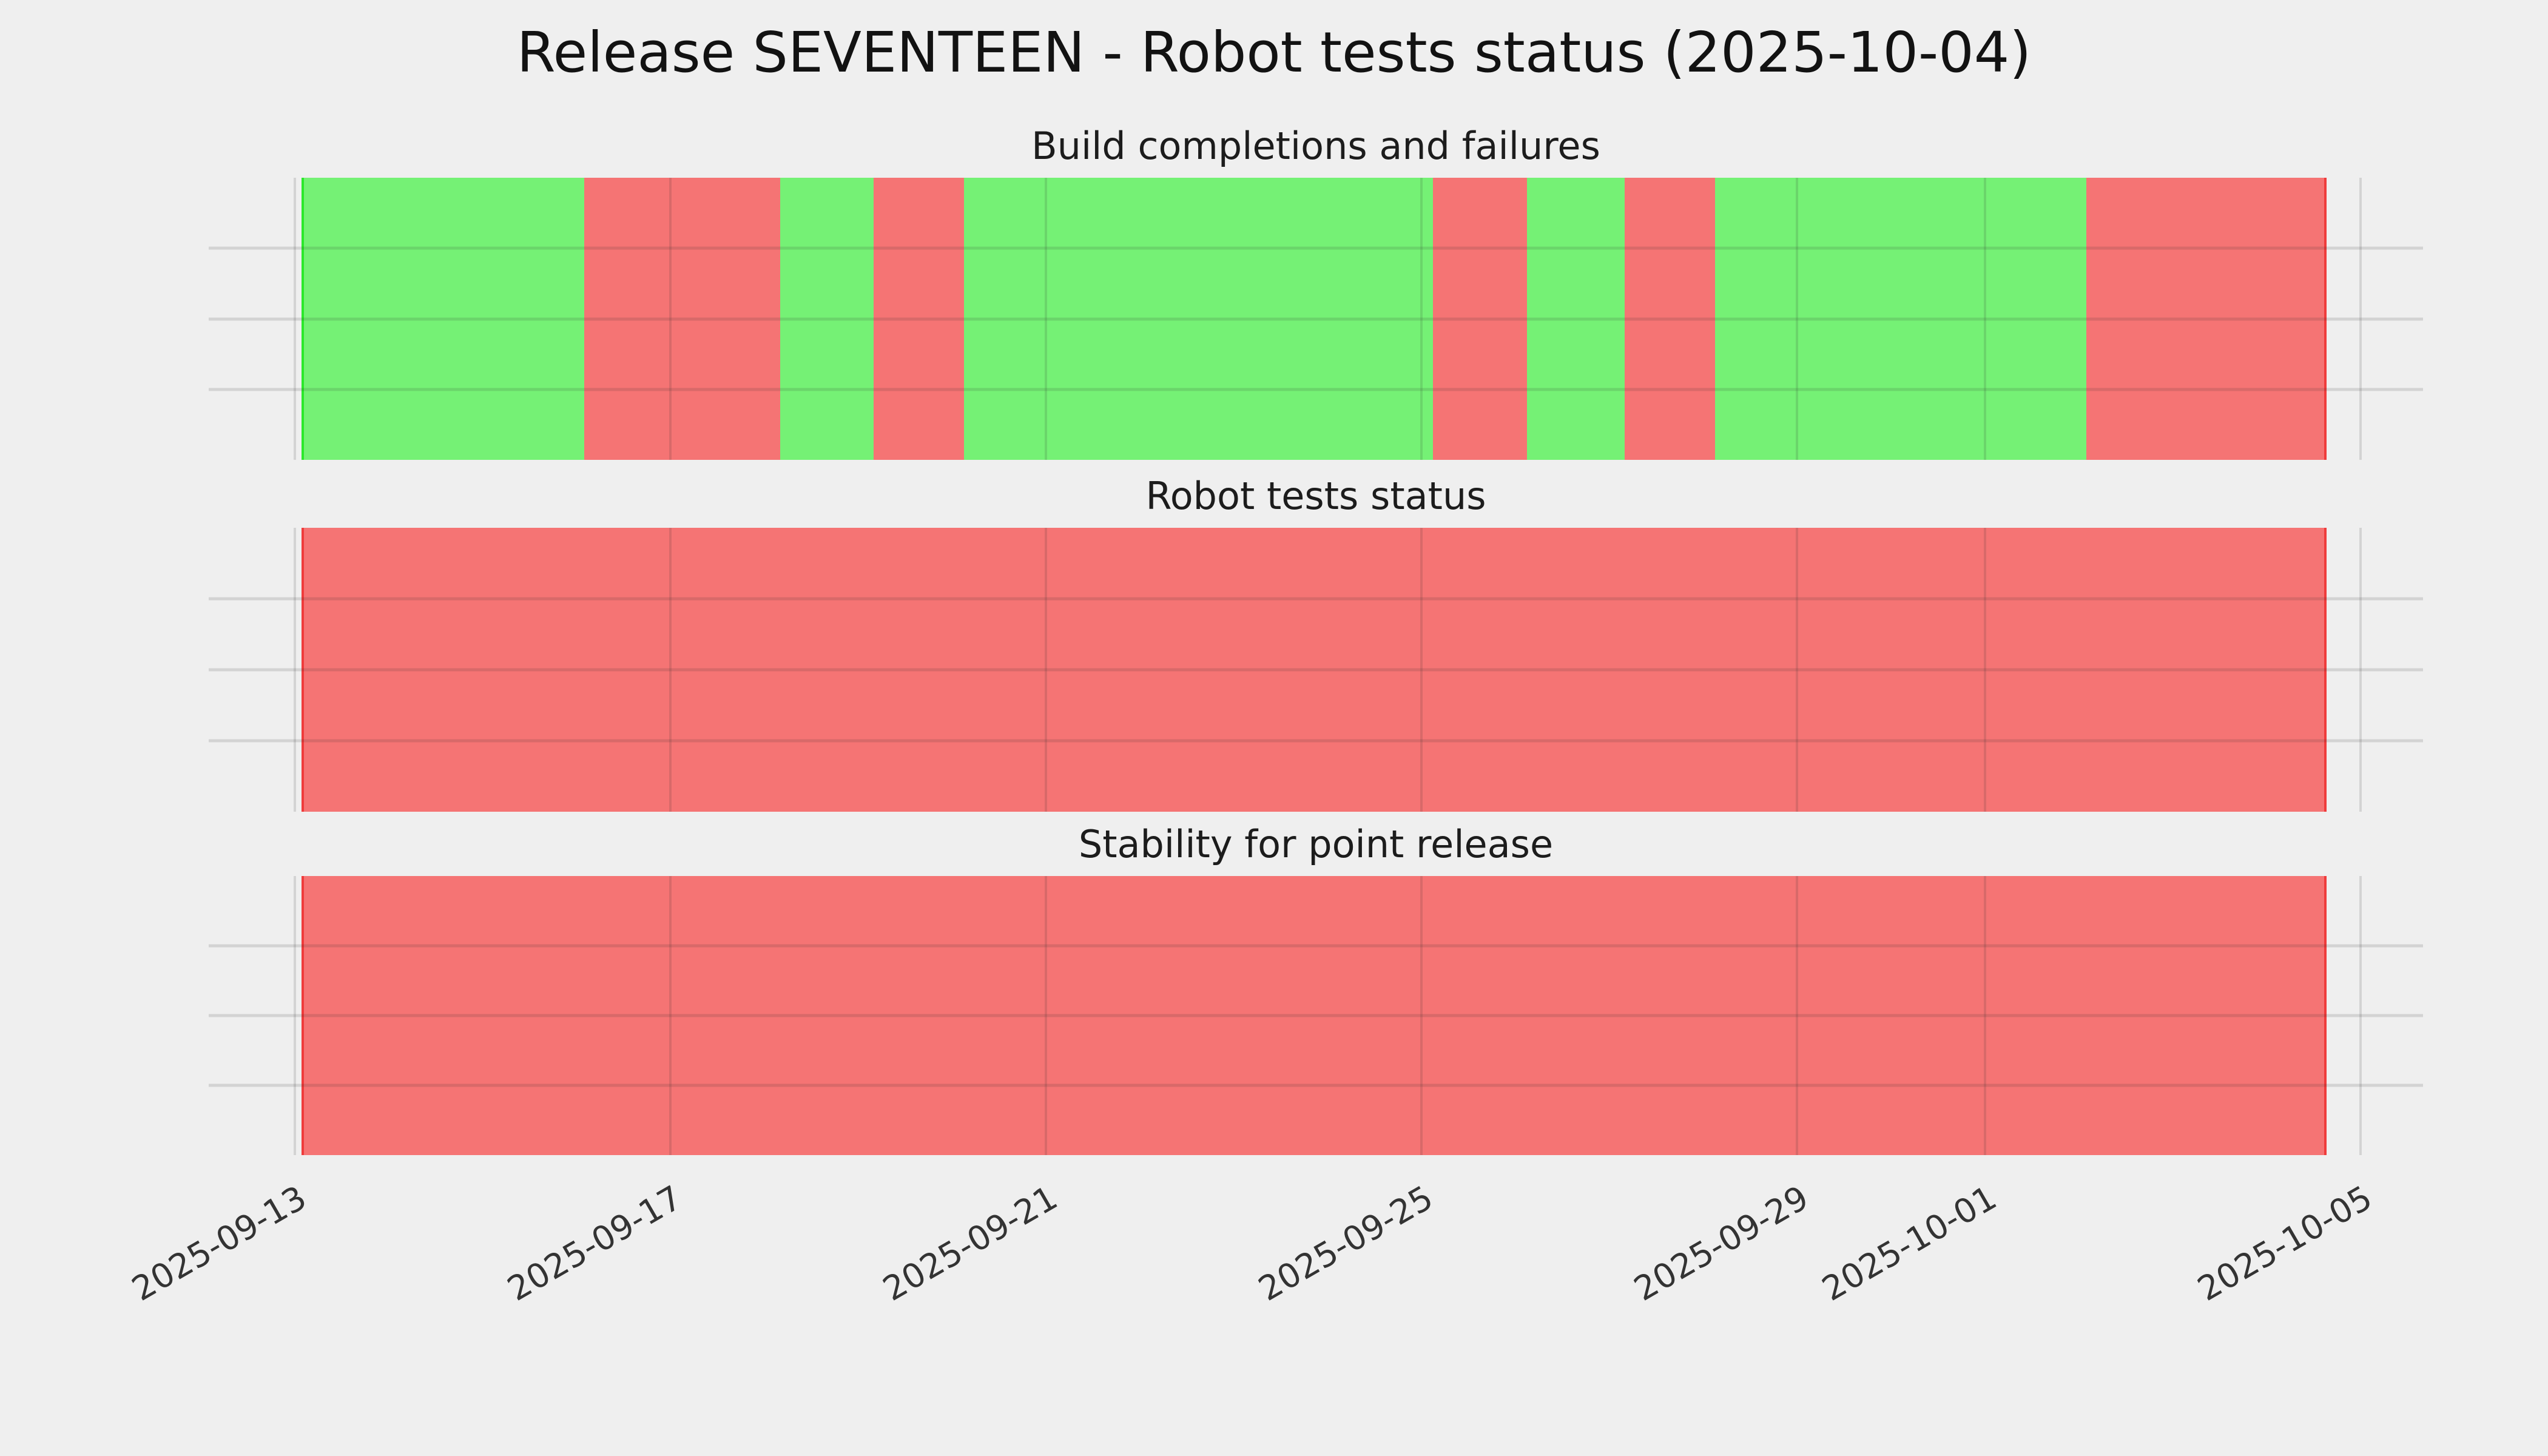 Image resolution: width=2548 pixels, height=1456 pixels. What do you see at coordinates (594, 1243) in the screenshot?
I see `x-tick-label: 2025-09-17` at bounding box center [594, 1243].